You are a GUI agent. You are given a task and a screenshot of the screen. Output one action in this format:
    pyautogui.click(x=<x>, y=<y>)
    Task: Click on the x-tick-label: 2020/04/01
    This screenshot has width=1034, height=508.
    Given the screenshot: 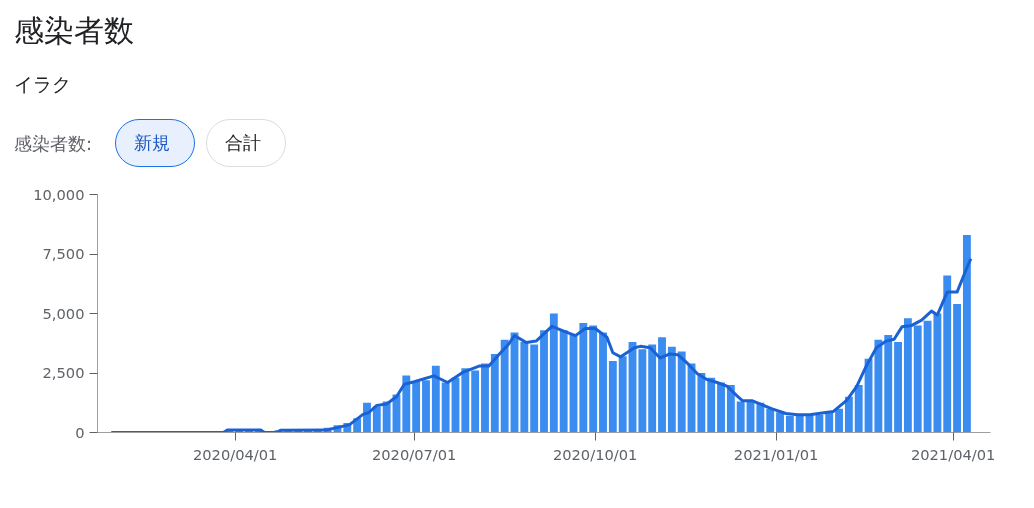 What is the action you would take?
    pyautogui.click(x=235, y=454)
    